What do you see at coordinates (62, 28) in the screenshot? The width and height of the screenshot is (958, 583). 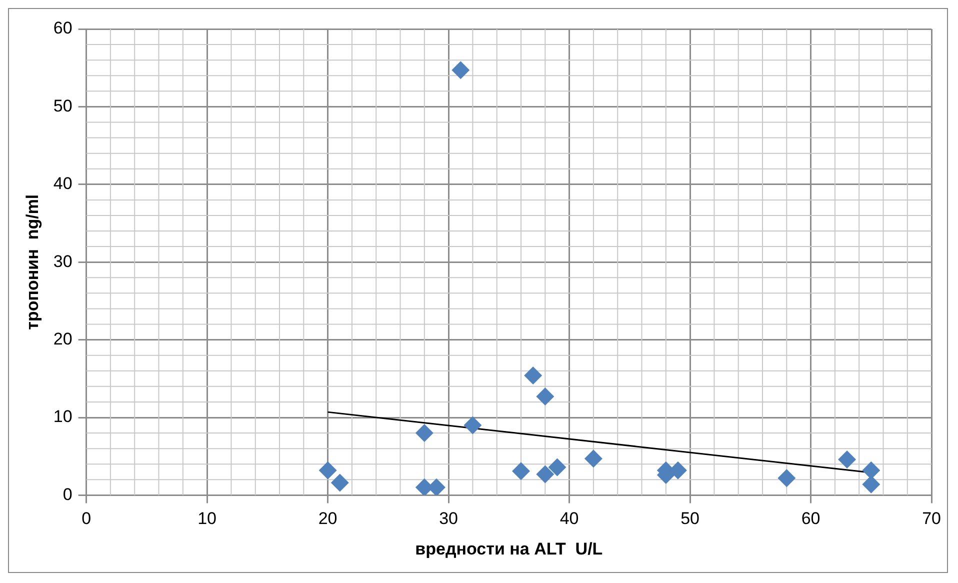 I see `y-tick-label: 60` at bounding box center [62, 28].